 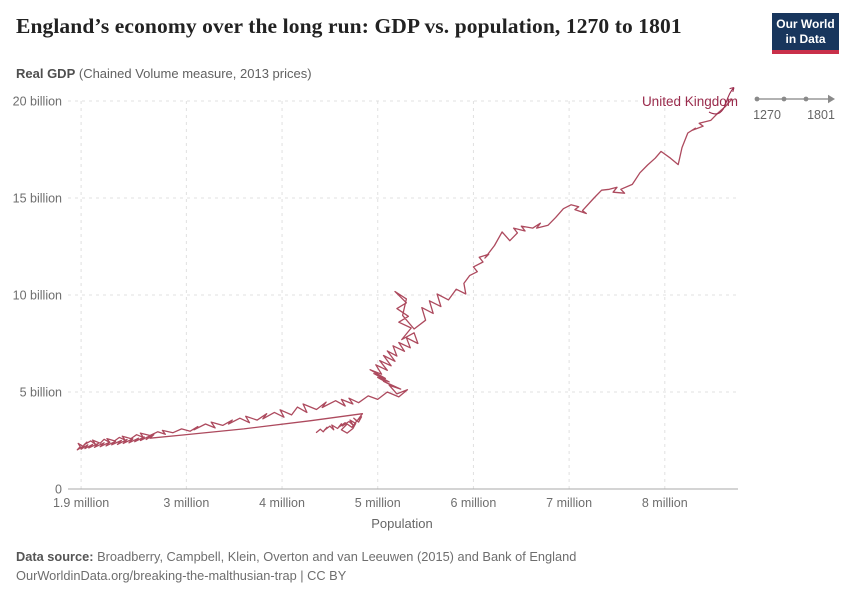 What do you see at coordinates (282, 503) in the screenshot?
I see `x-tick-label: 4 million` at bounding box center [282, 503].